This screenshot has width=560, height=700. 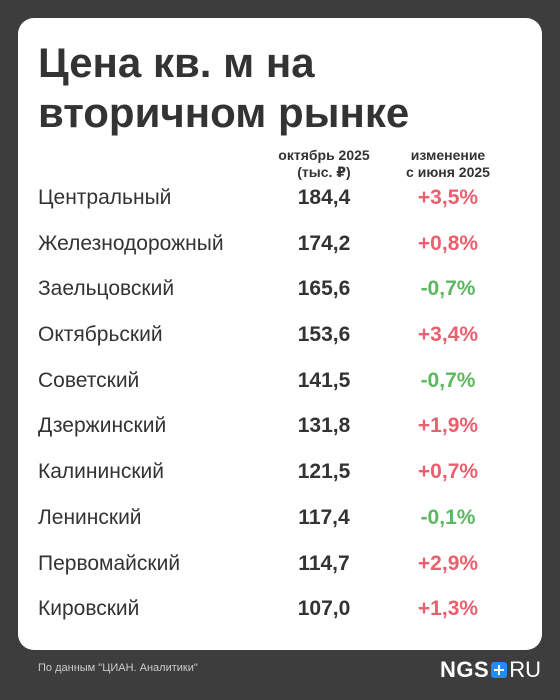 What do you see at coordinates (324, 426) in the screenshot?
I see `price-value: 131,8` at bounding box center [324, 426].